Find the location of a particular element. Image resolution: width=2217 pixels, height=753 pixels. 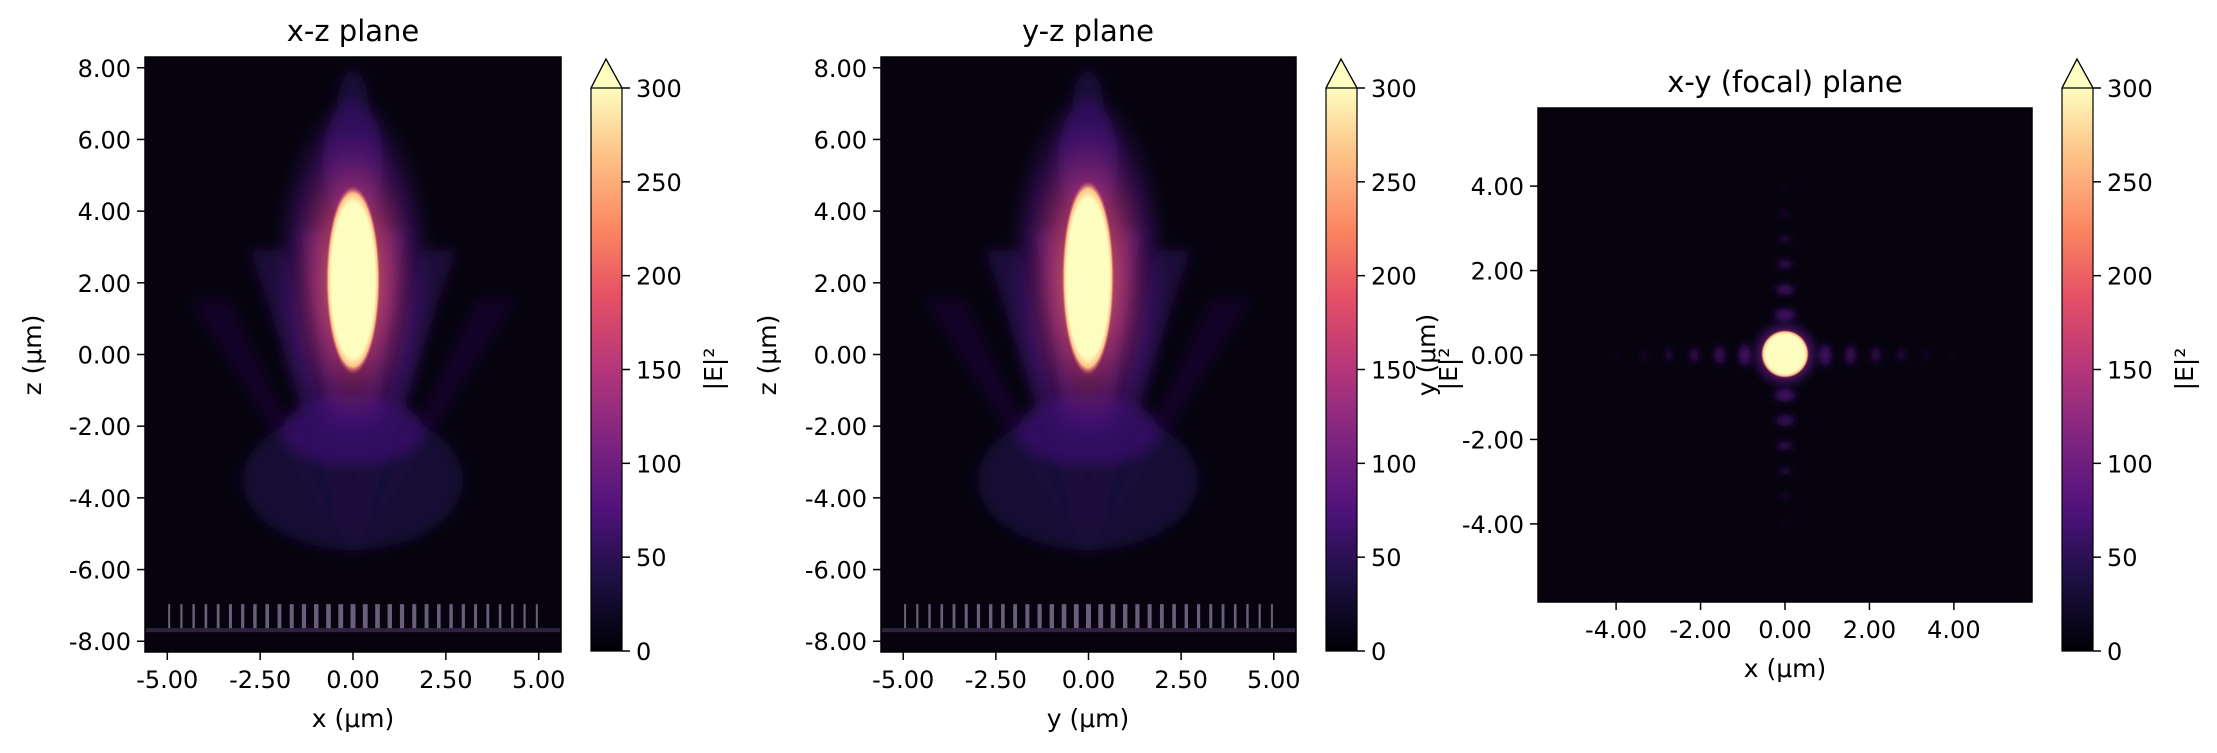

y-tick-label: -2.00 is located at coordinates (100, 427).